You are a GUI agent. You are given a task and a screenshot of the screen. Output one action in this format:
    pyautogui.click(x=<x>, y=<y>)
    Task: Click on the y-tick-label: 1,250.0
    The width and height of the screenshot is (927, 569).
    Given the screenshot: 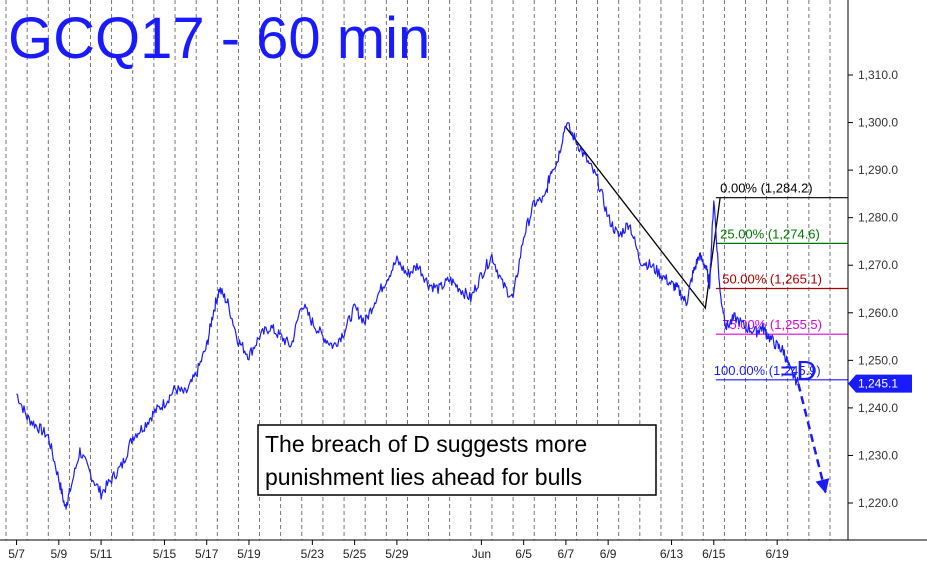 What is the action you would take?
    pyautogui.click(x=878, y=360)
    